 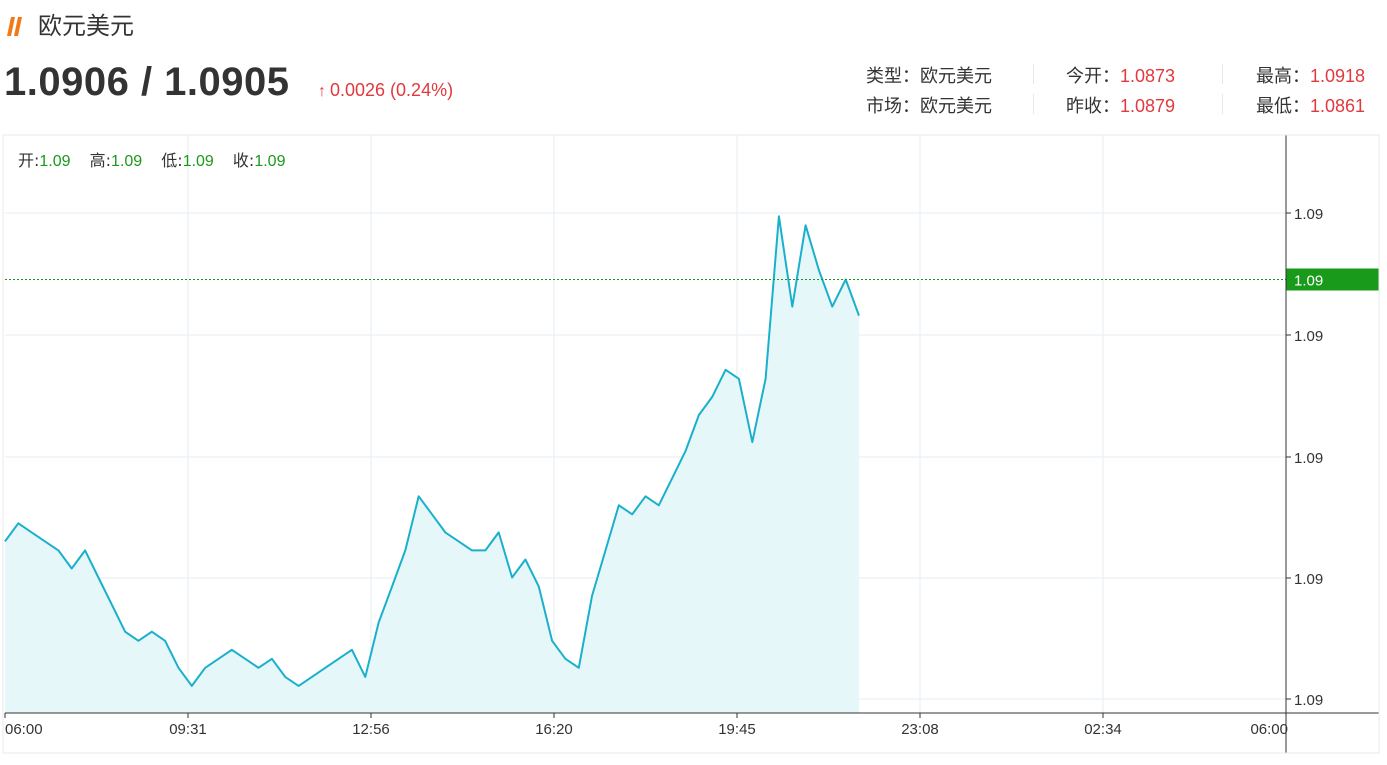 I want to click on ohlc-low-label: 低:, so click(x=172, y=160).